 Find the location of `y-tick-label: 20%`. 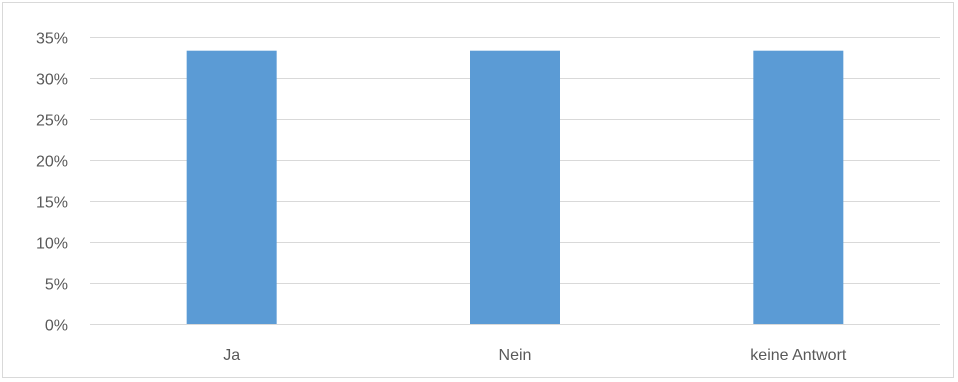

y-tick-label: 20% is located at coordinates (52, 162).